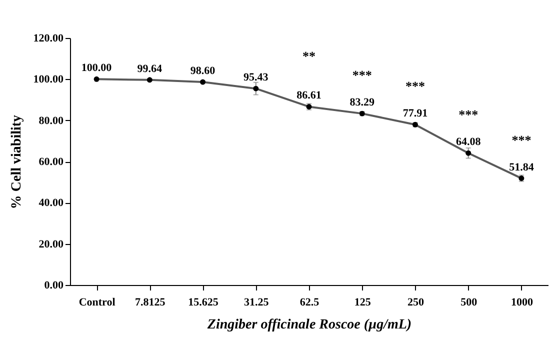 This screenshot has height=339, width=550. Describe the element at coordinates (150, 68) in the screenshot. I see `data-label: 99.64` at that location.